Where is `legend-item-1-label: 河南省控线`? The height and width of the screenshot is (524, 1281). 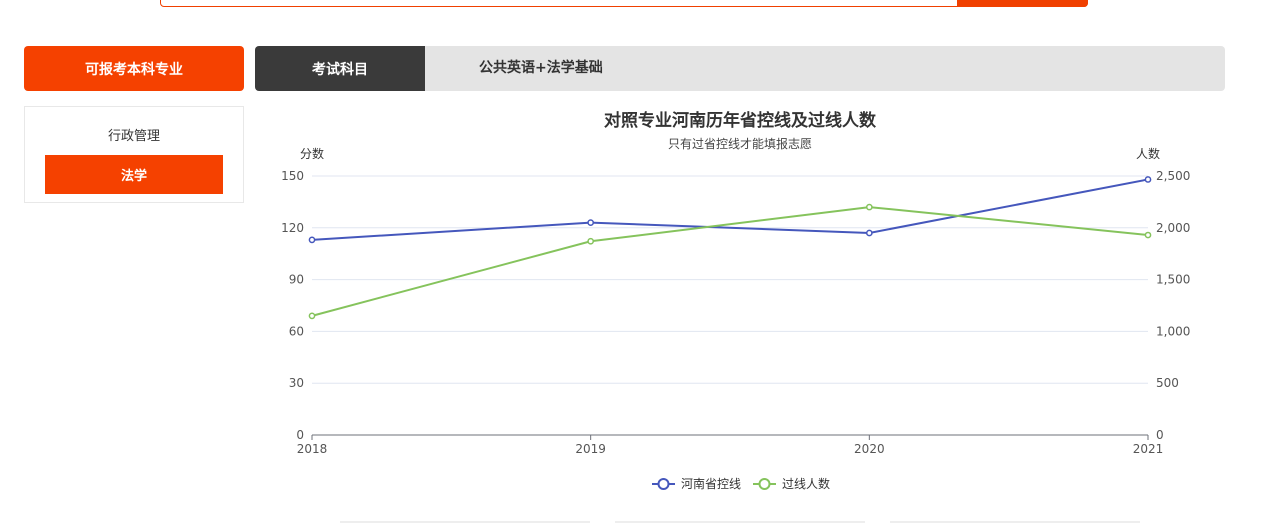 legend-item-1-label: 河南省控线 is located at coordinates (711, 483).